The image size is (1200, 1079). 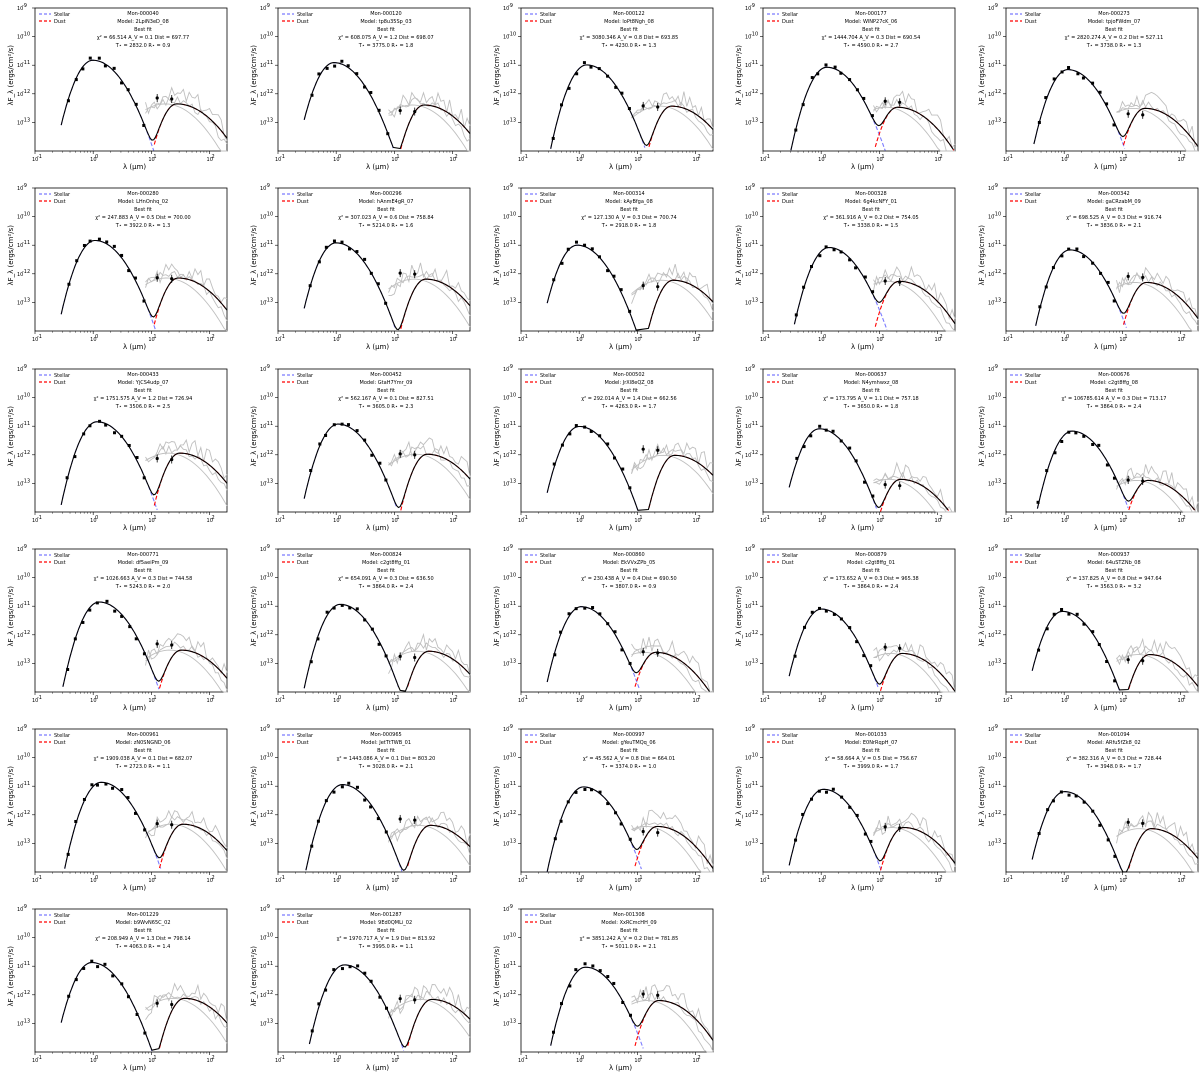 What do you see at coordinates (870, 375) in the screenshot?
I see `panel-title: Mon-000637` at bounding box center [870, 375].